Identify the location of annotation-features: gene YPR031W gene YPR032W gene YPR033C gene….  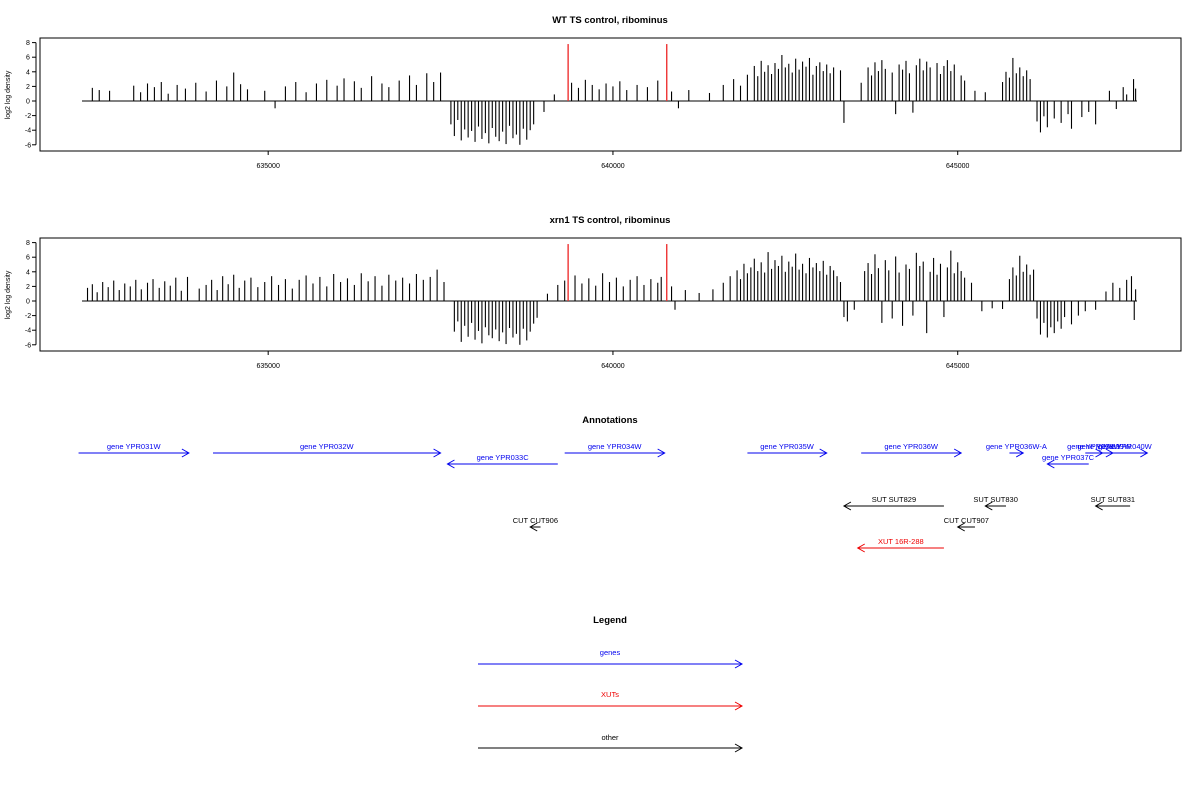
(615, 497).